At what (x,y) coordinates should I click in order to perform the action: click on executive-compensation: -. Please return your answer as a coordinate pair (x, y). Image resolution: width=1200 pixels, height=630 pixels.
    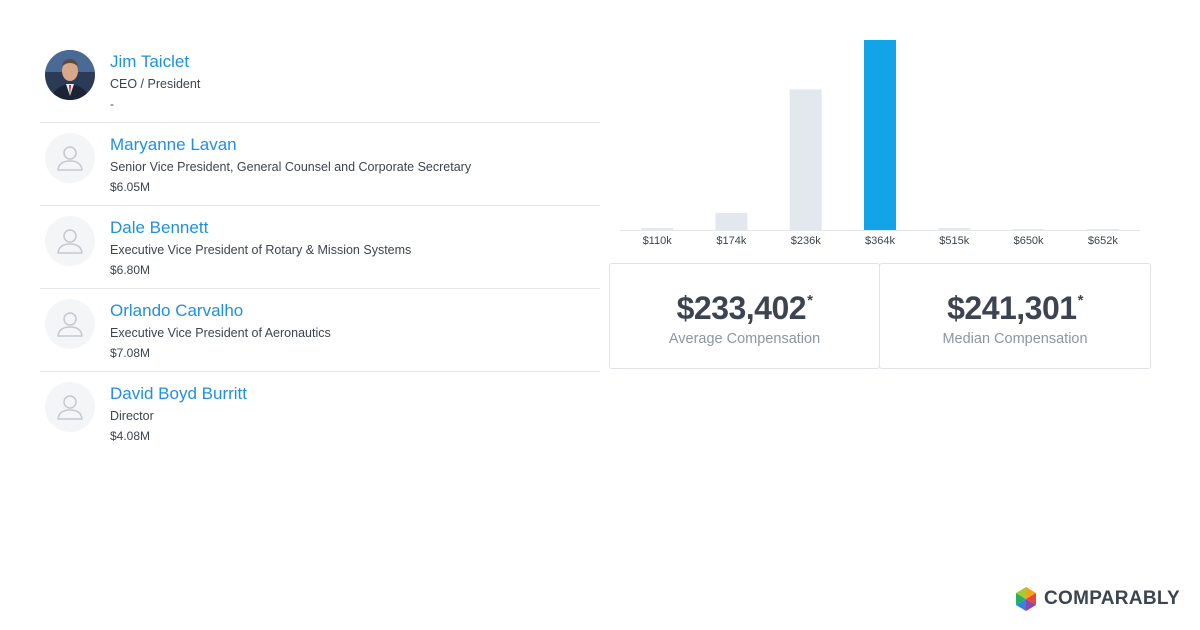
    Looking at the image, I should click on (112, 104).